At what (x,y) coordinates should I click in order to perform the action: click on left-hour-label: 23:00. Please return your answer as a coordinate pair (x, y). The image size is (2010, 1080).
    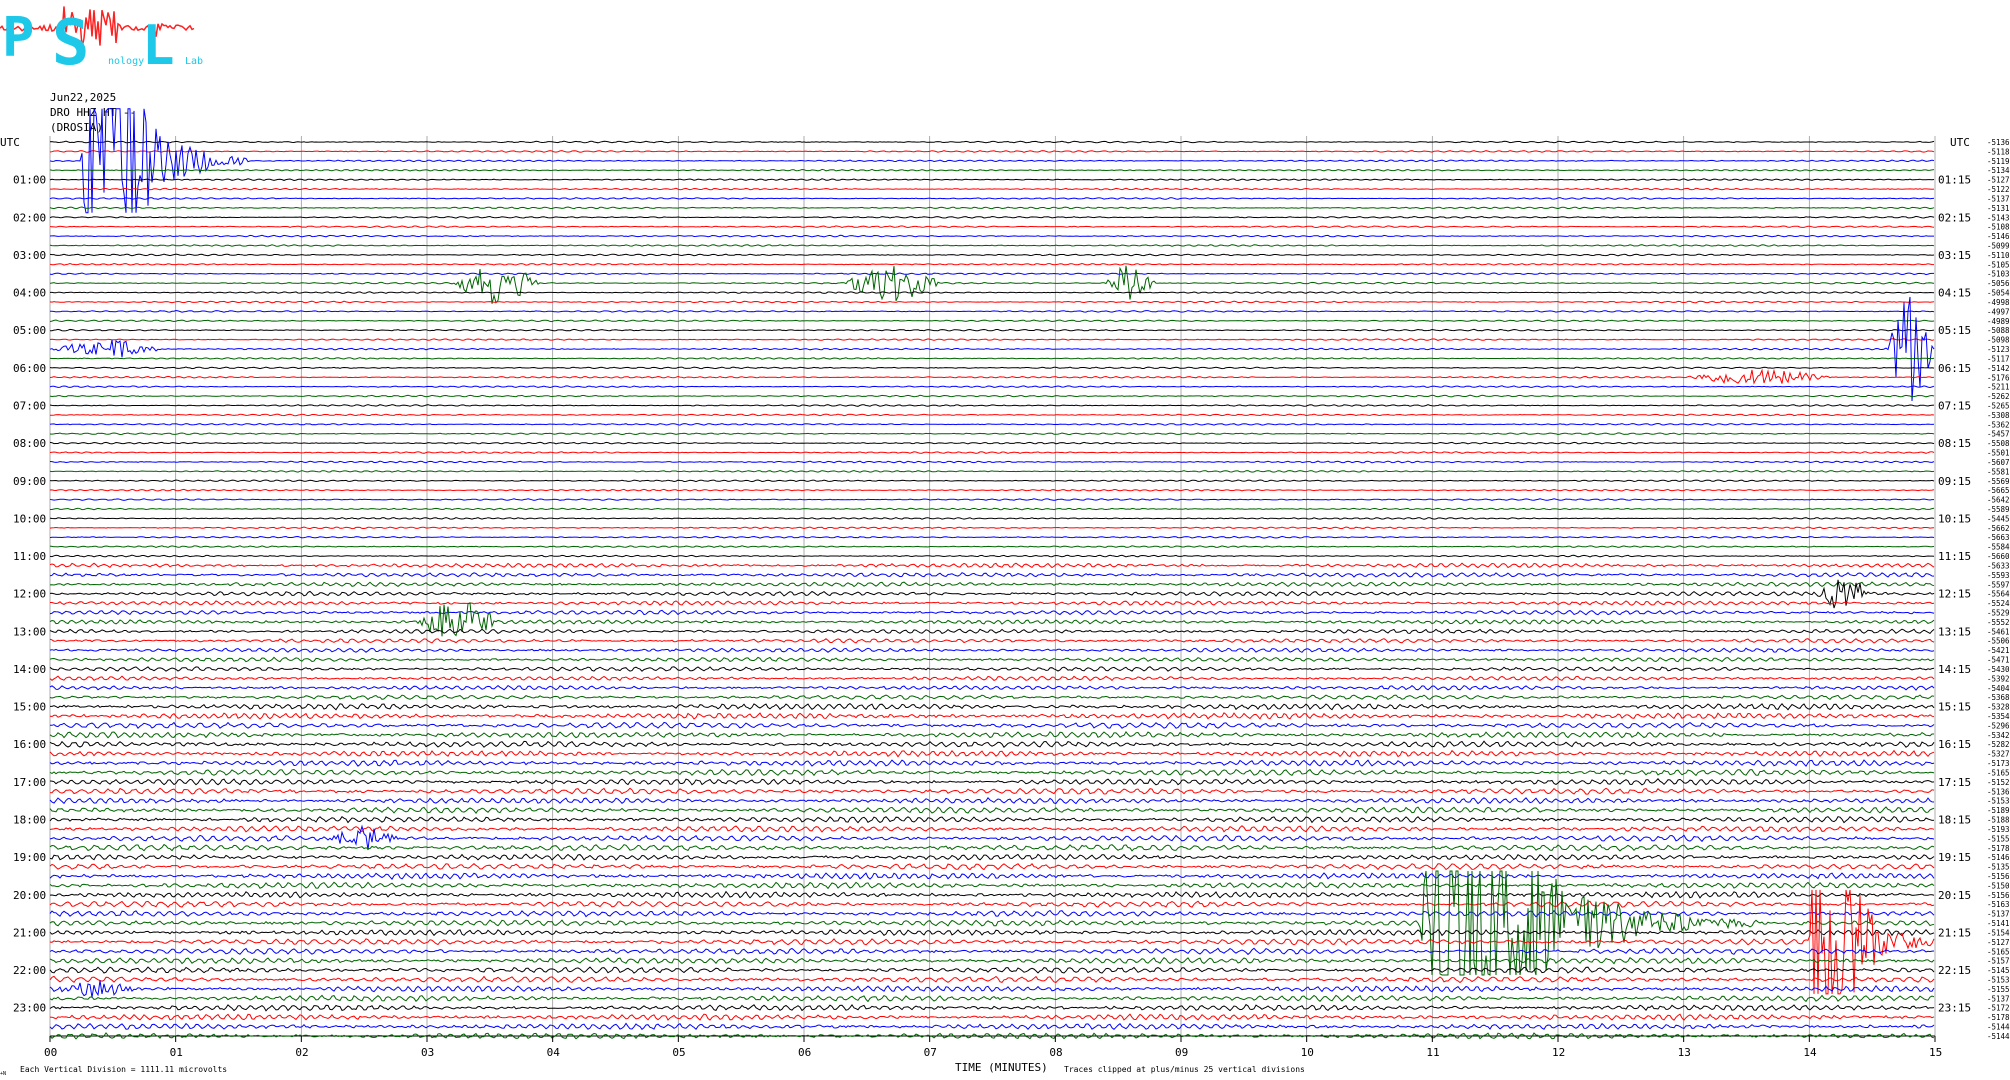
    Looking at the image, I should click on (29, 1008).